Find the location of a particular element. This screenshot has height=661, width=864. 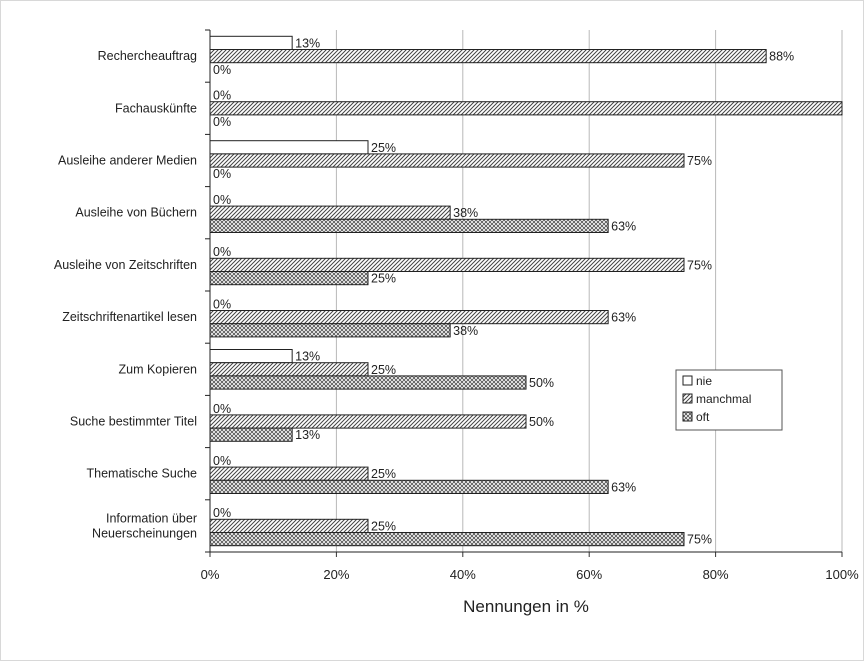

category-label-line: Zum Kopieren is located at coordinates (157, 369).